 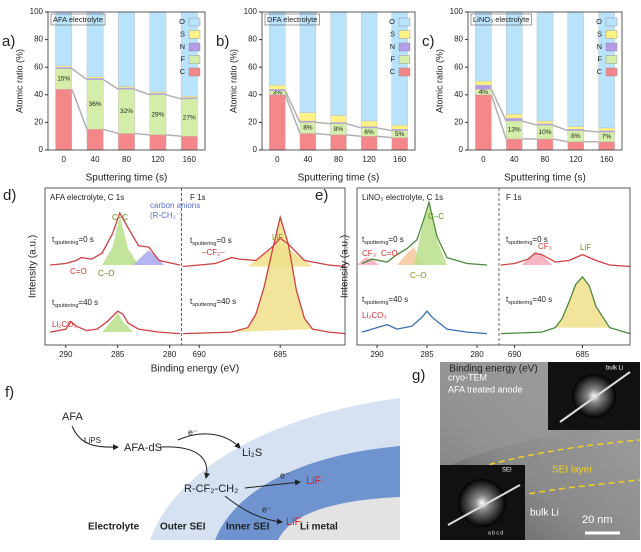 What do you see at coordinates (458, 66) in the screenshot?
I see `y-tick-label: 60` at bounding box center [458, 66].